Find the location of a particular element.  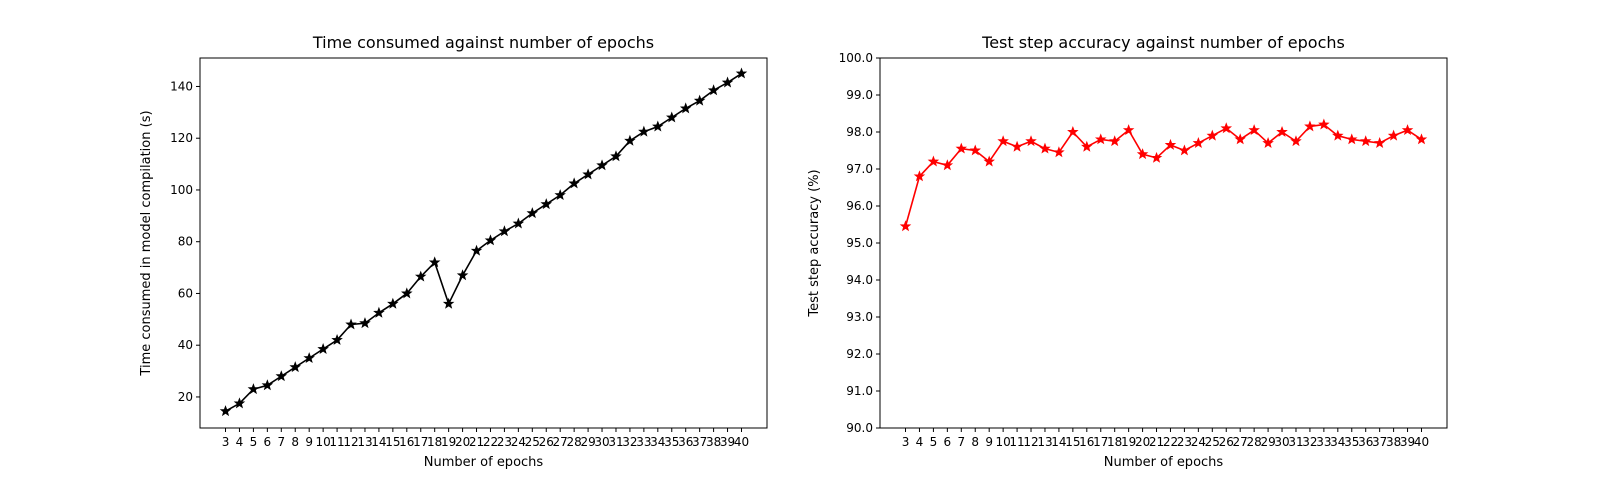

x-tick-label: 12 is located at coordinates (350, 442).